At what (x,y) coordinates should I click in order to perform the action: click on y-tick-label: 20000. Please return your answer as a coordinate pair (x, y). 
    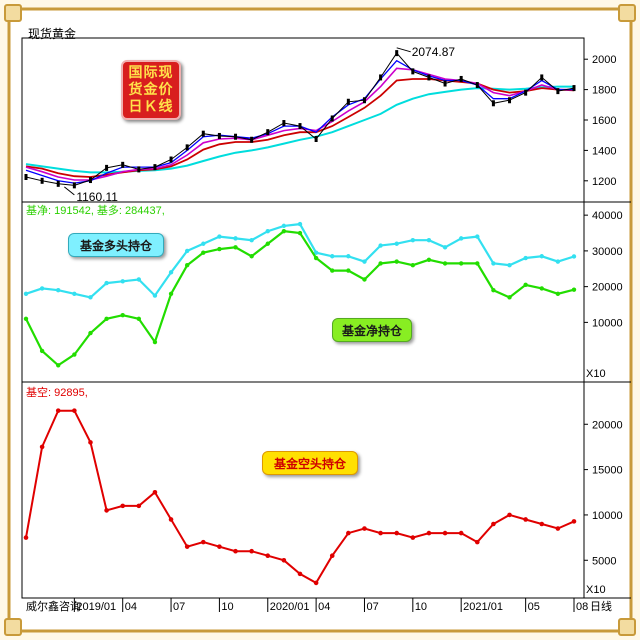
    Looking at the image, I should click on (607, 288).